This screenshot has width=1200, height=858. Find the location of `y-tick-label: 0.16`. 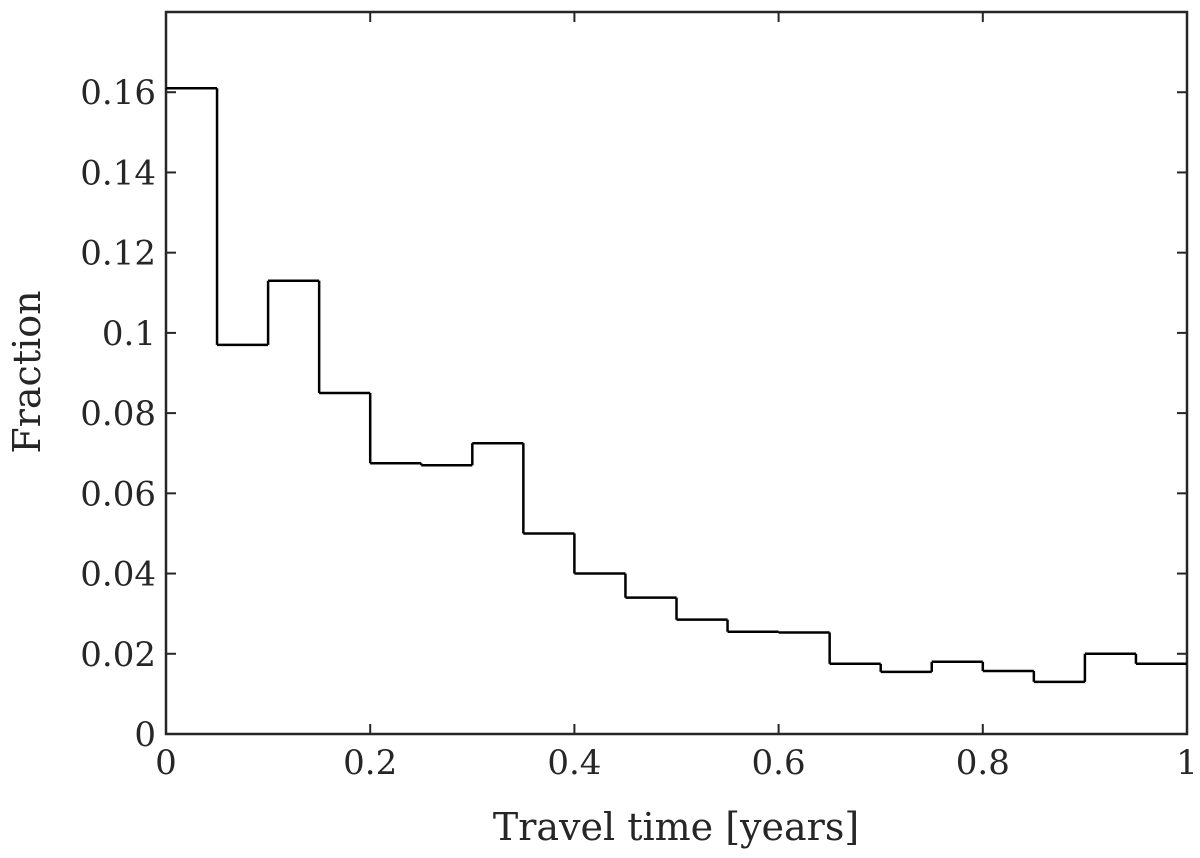

y-tick-label: 0.16 is located at coordinates (118, 93).